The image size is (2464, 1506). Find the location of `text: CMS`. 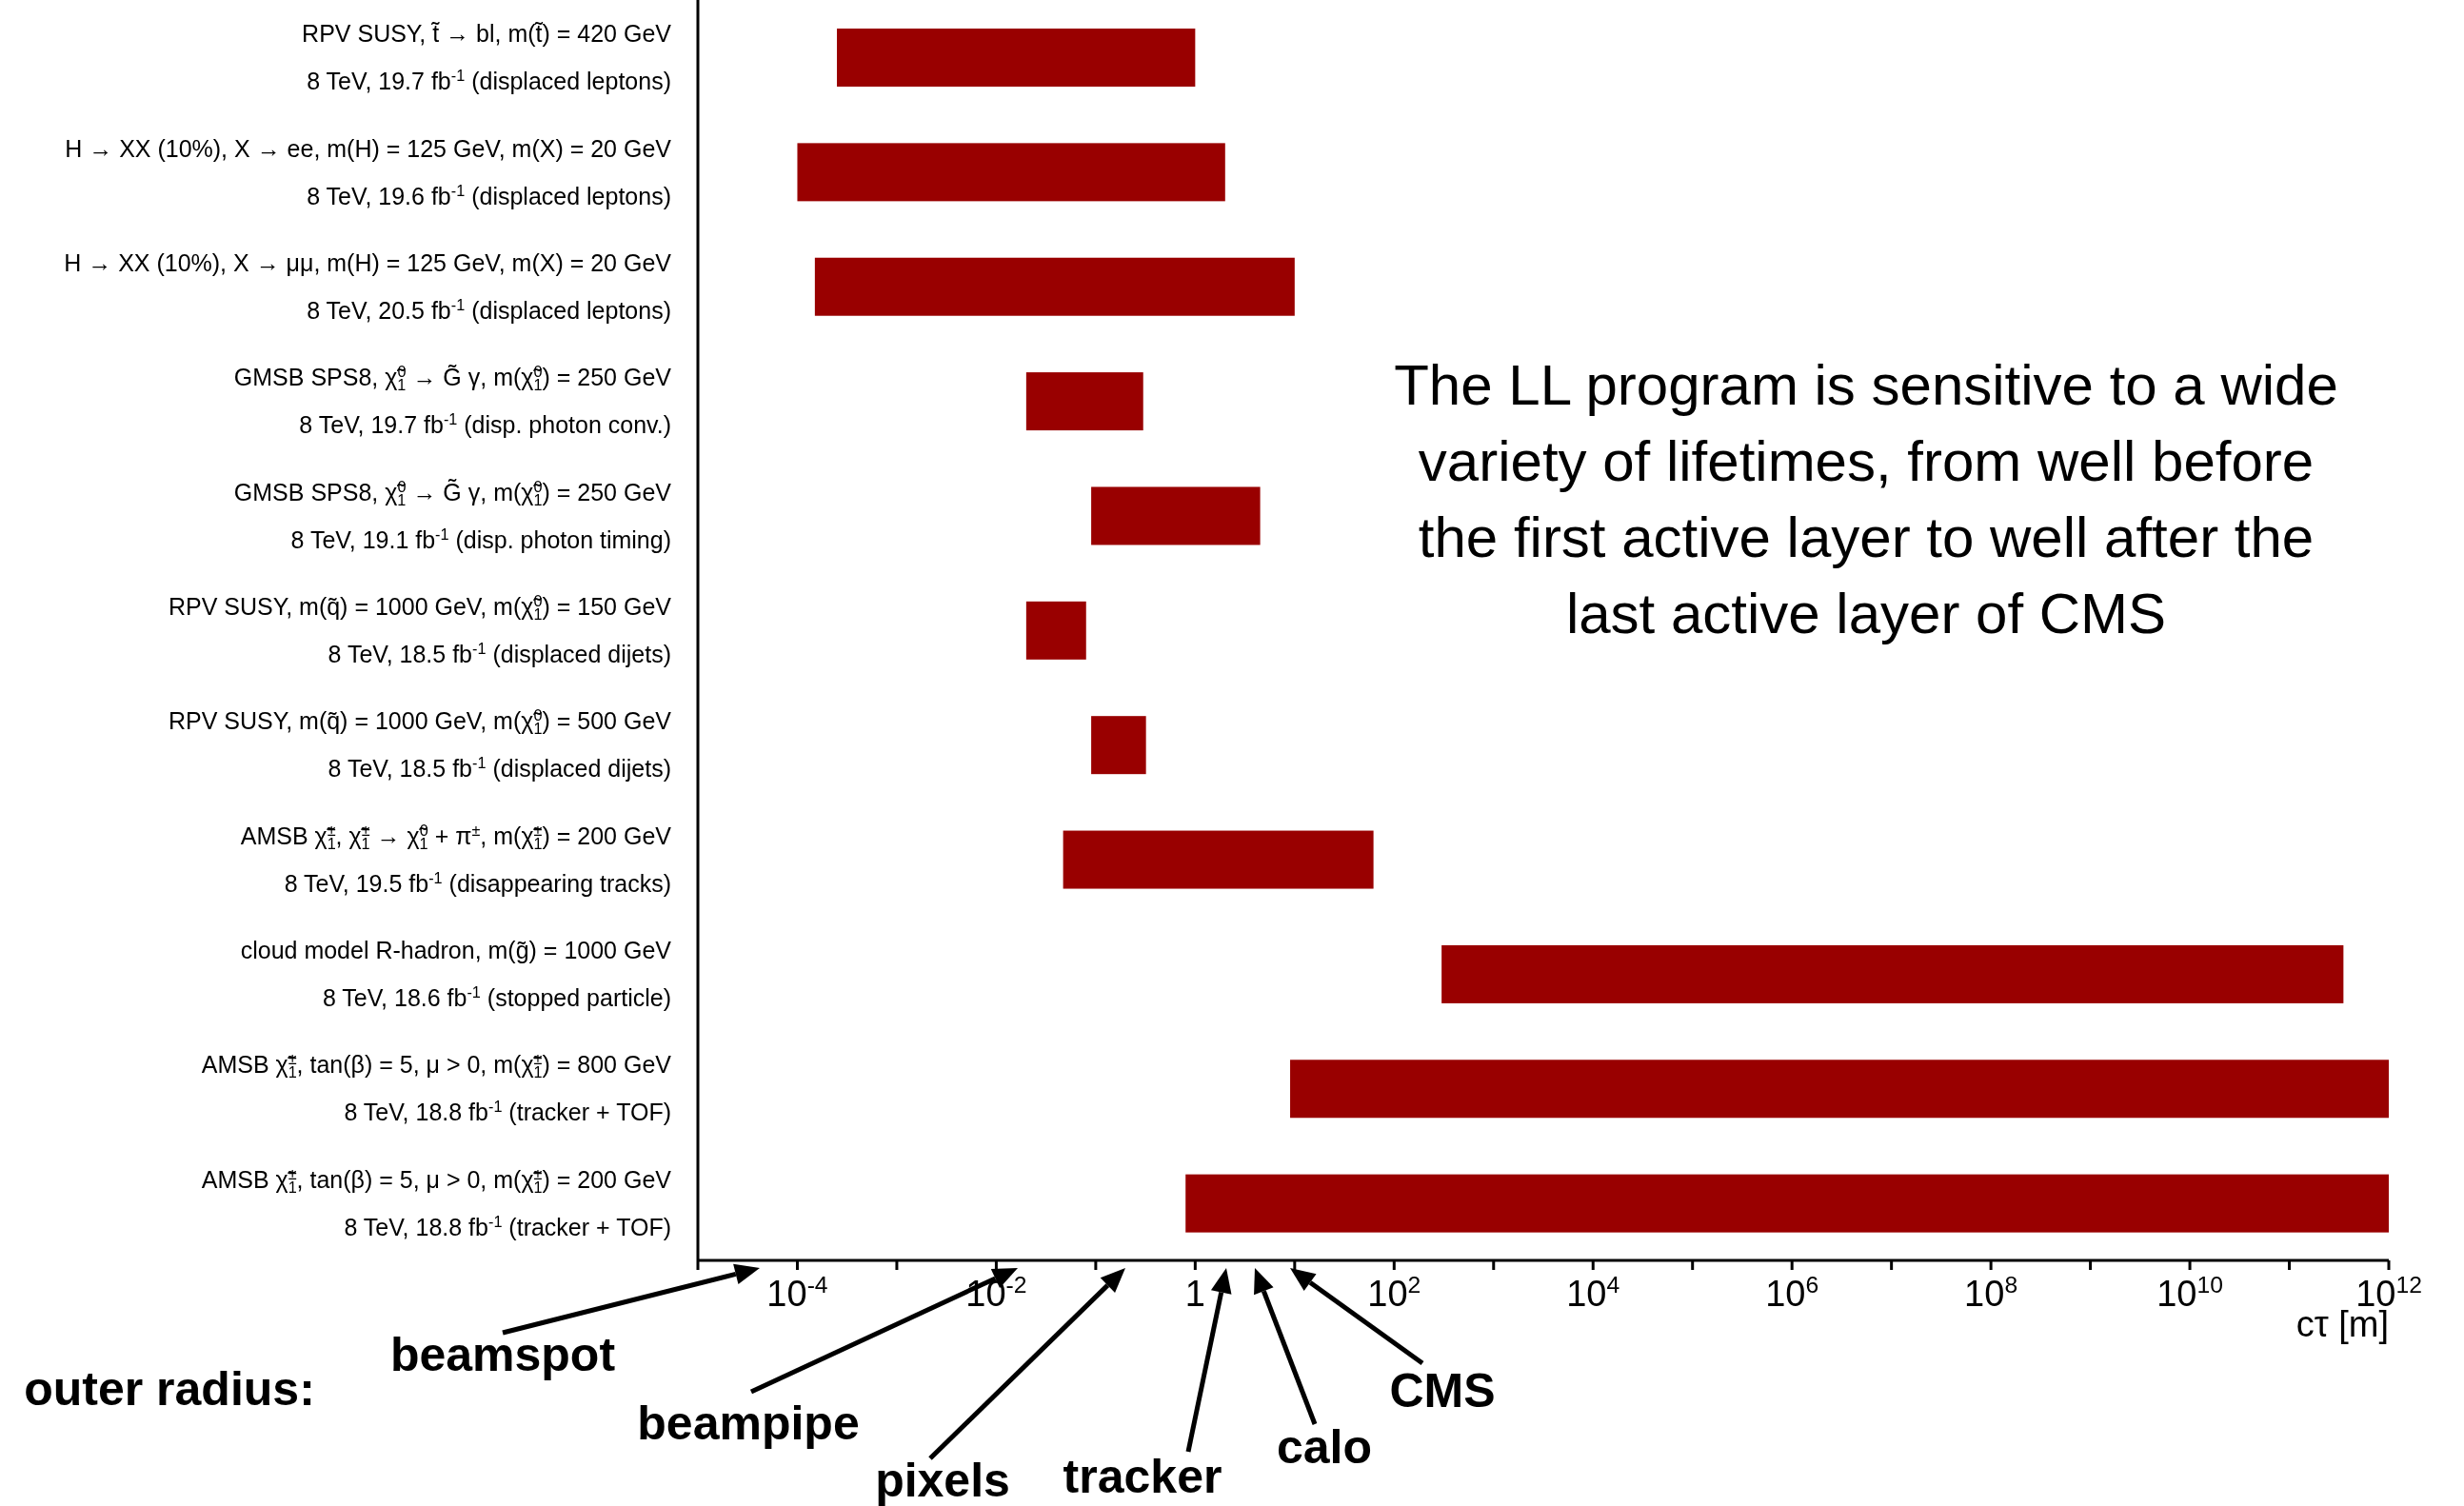

text: CMS is located at coordinates (1442, 1390).